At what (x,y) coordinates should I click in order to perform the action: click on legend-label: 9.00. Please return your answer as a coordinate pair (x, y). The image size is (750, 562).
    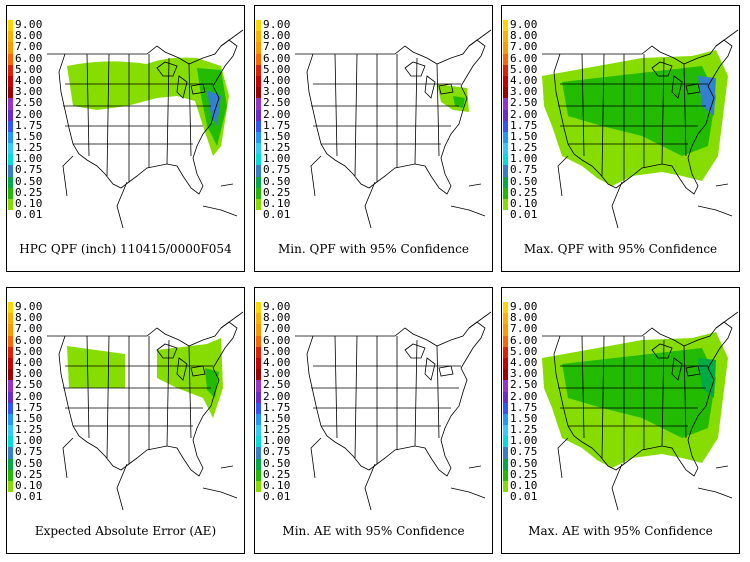
    Looking at the image, I should click on (524, 306).